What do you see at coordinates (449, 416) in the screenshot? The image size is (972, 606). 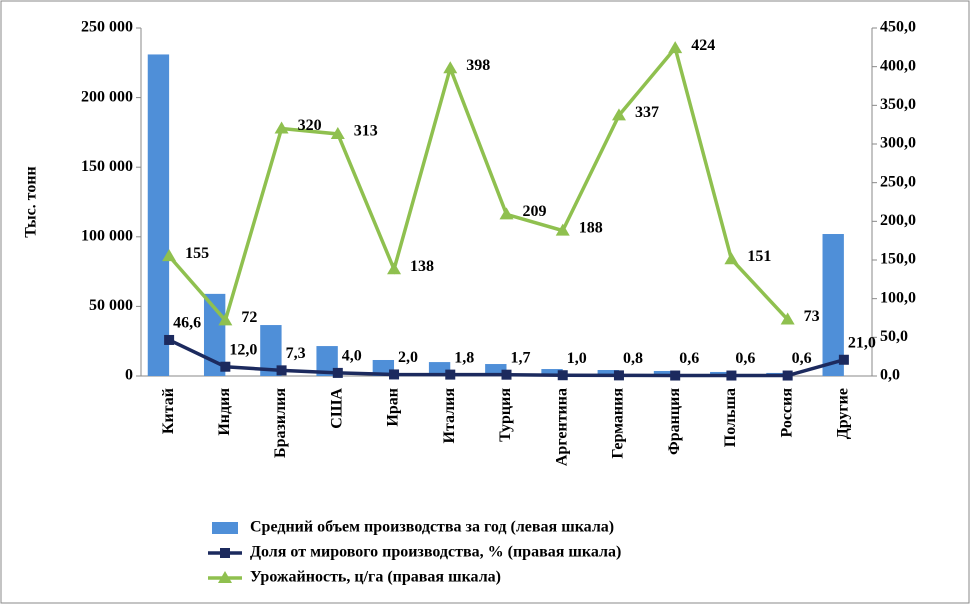 I see `x-tick-label: Италия` at bounding box center [449, 416].